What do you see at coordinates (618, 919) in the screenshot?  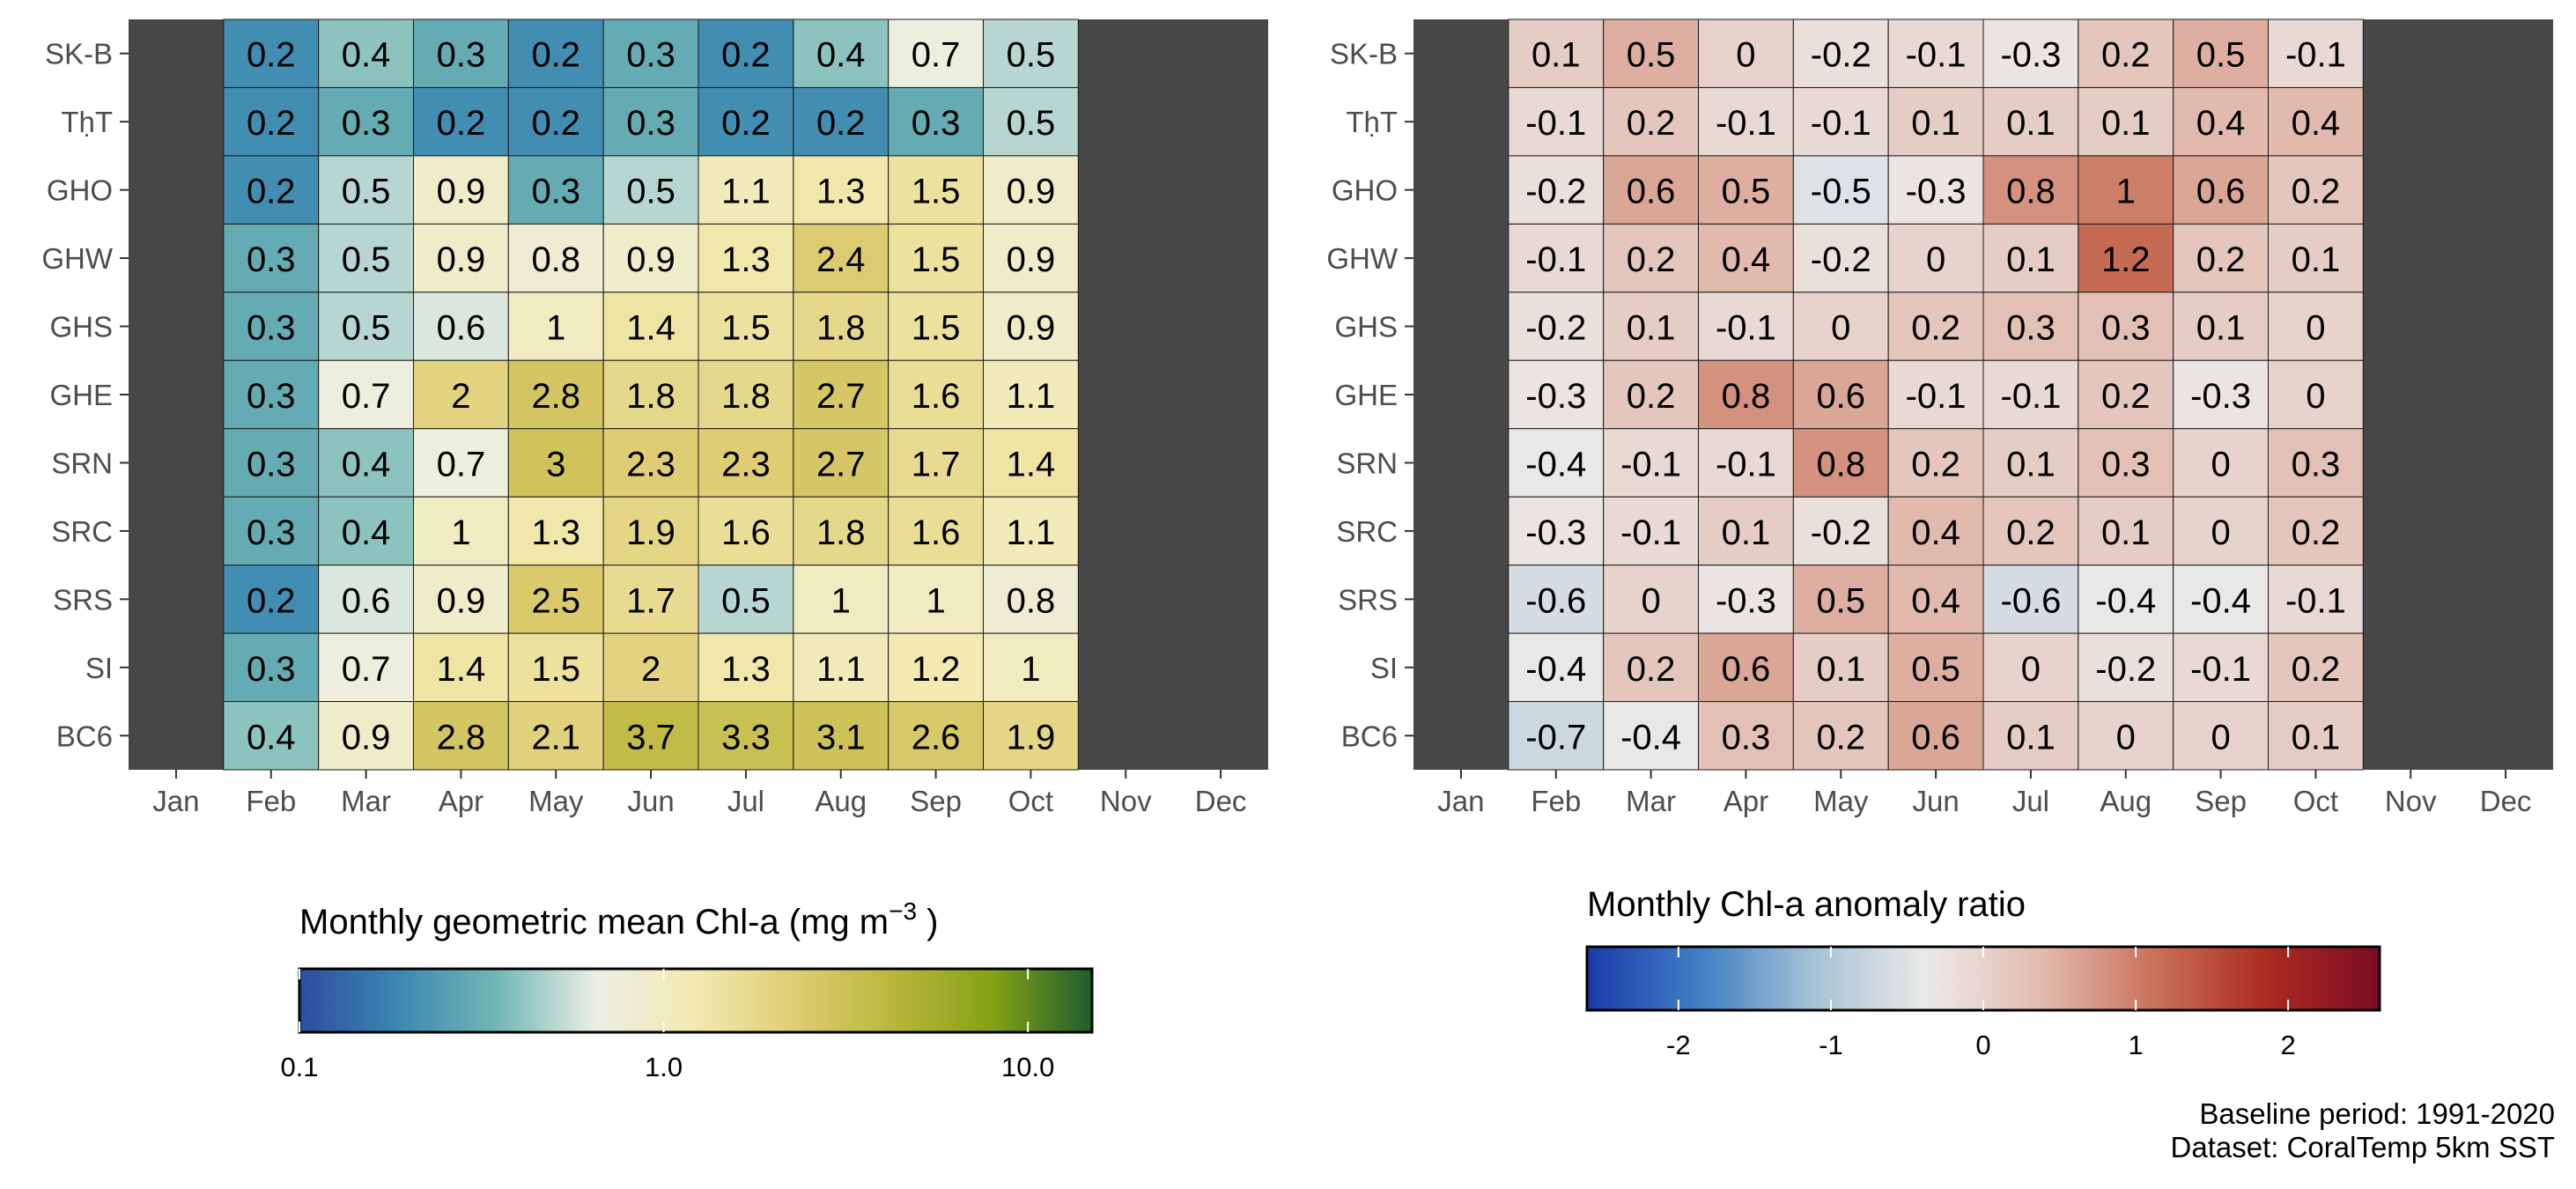 I see `colorbar-title: Monthly geometric mean Chl-a (mg m−3 )` at bounding box center [618, 919].